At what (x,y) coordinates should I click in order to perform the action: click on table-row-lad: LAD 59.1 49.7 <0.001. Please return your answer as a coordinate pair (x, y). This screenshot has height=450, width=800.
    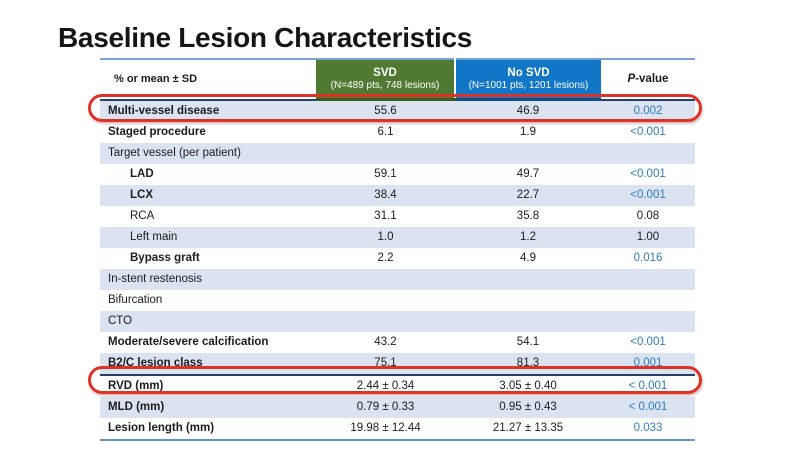
    Looking at the image, I should click on (397, 174).